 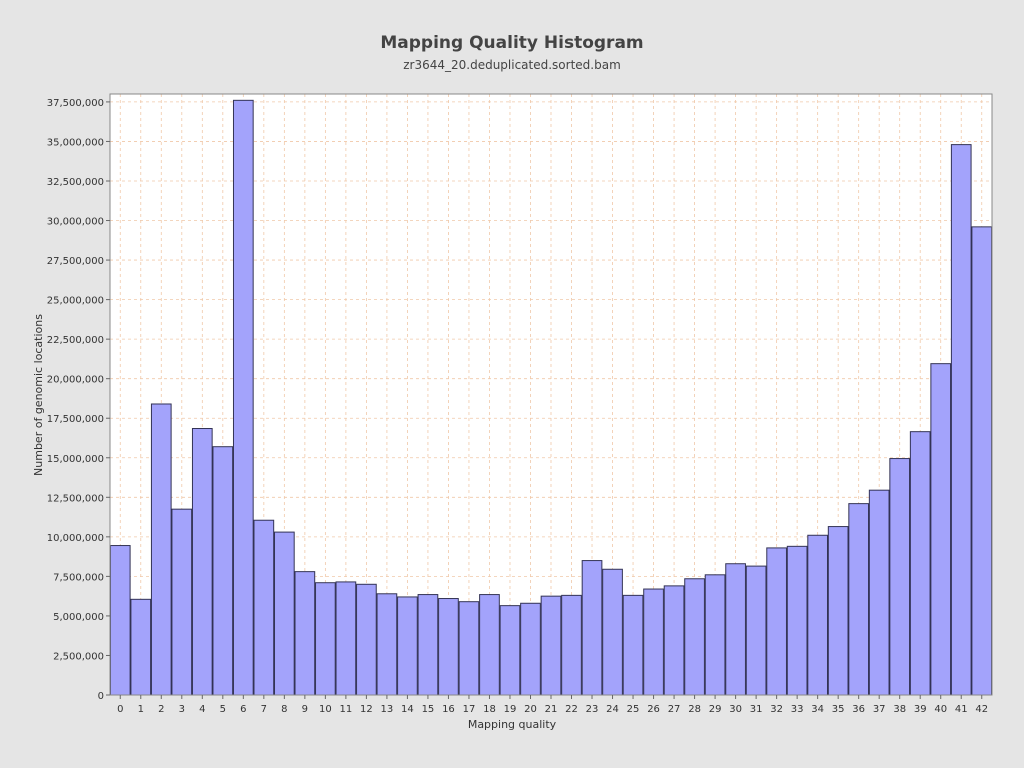 What do you see at coordinates (489, 709) in the screenshot?
I see `x-tick-label: 18` at bounding box center [489, 709].